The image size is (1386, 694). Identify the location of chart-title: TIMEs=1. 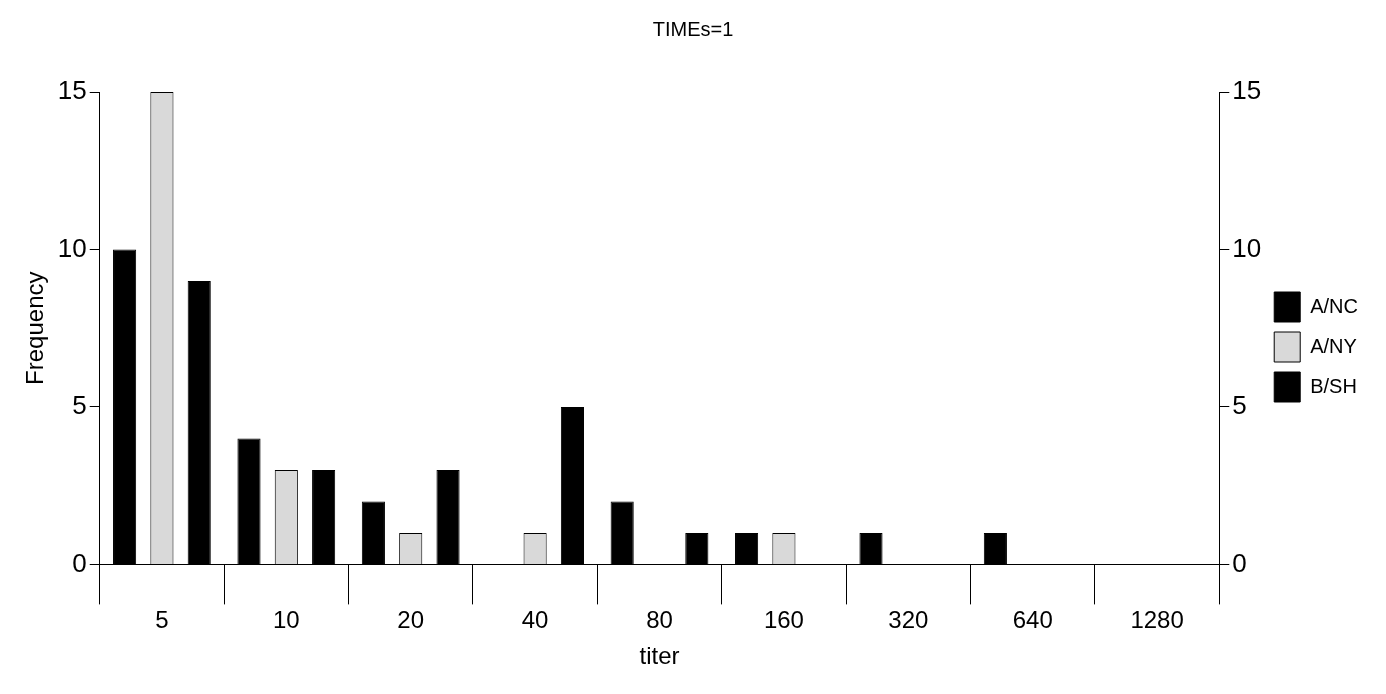
(693, 28).